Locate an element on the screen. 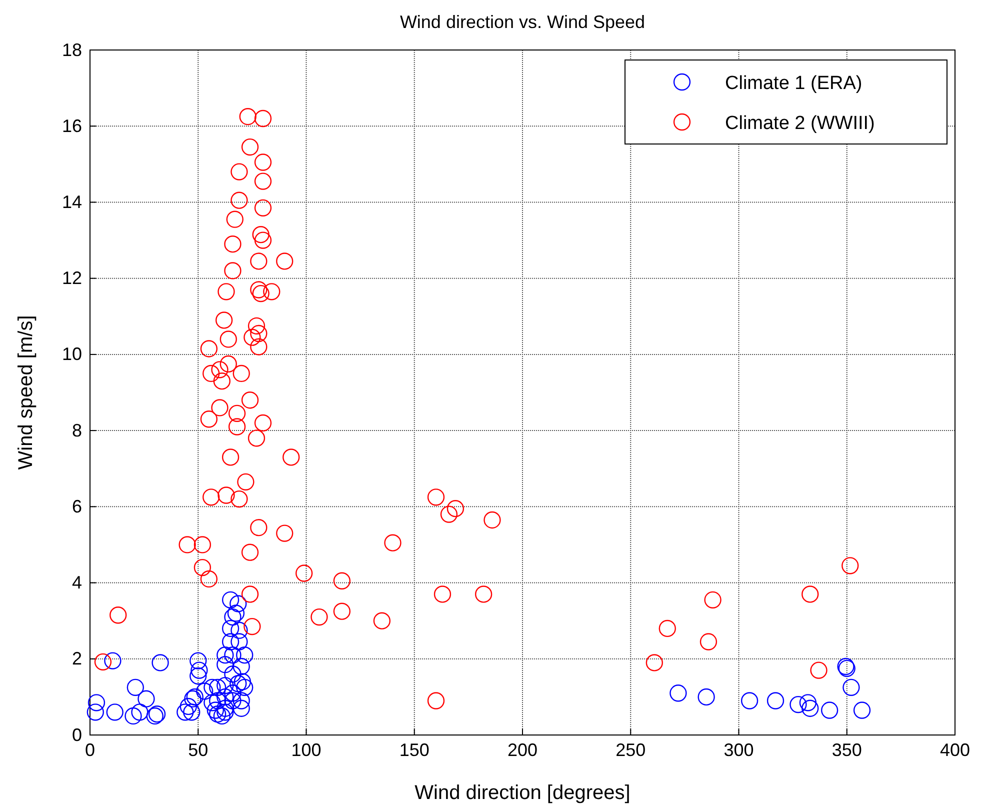 The height and width of the screenshot is (809, 985). y-tick-label: 0 is located at coordinates (77, 734).